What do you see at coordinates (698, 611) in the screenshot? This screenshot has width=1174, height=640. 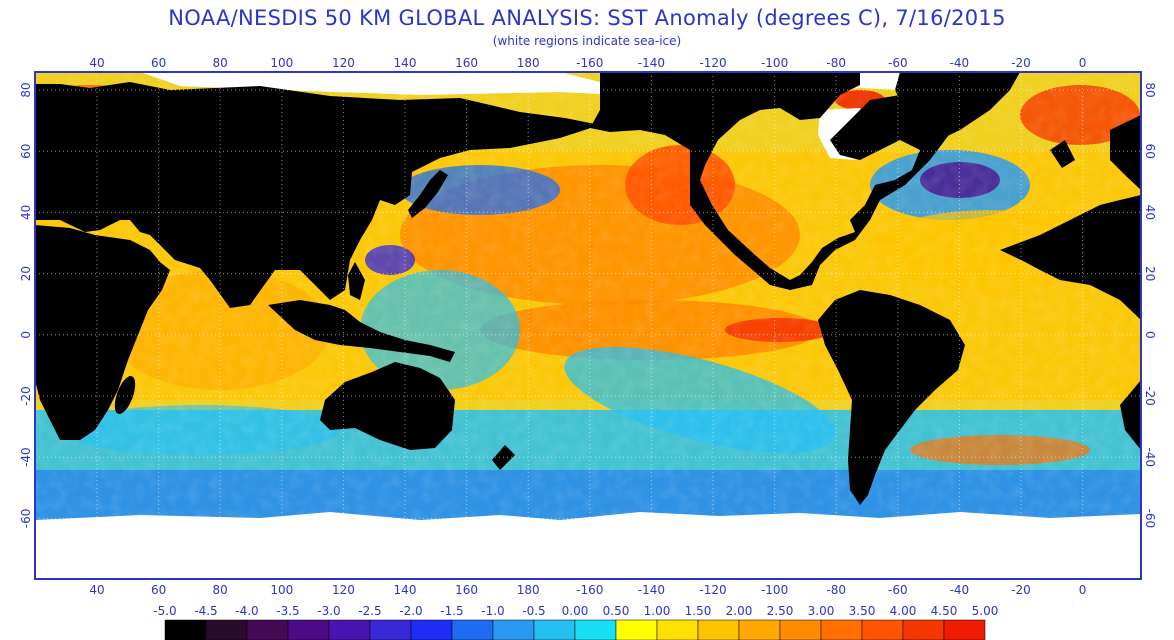 I see `colorbar-label: 1.50` at bounding box center [698, 611].